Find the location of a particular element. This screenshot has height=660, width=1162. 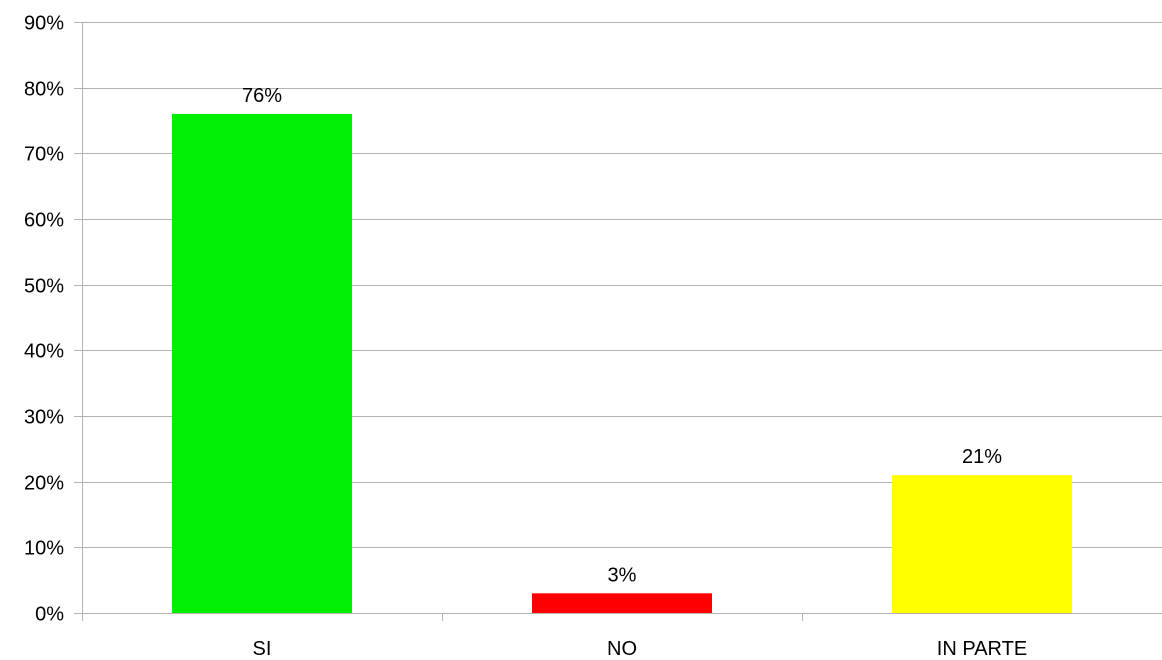

y-tick-label: 90% is located at coordinates (44, 24).